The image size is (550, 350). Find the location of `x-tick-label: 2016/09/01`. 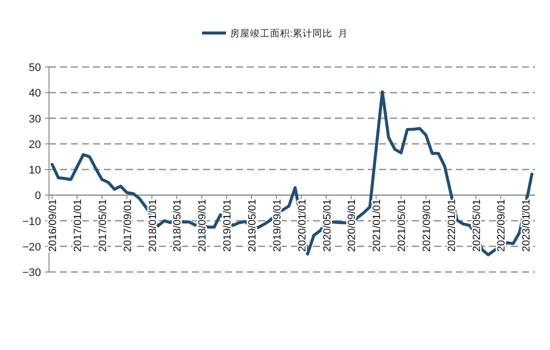

x-tick-label: 2016/09/01 is located at coordinates (53, 225).